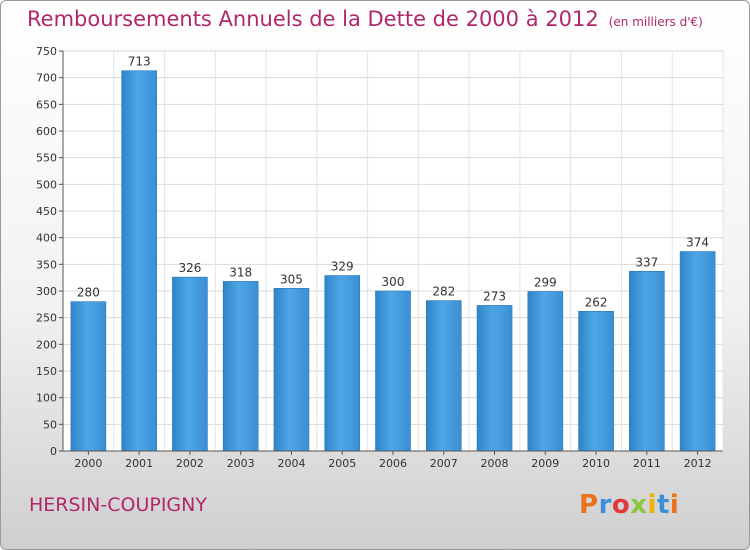 The height and width of the screenshot is (550, 750). I want to click on y-tick-label: 300, so click(46, 291).